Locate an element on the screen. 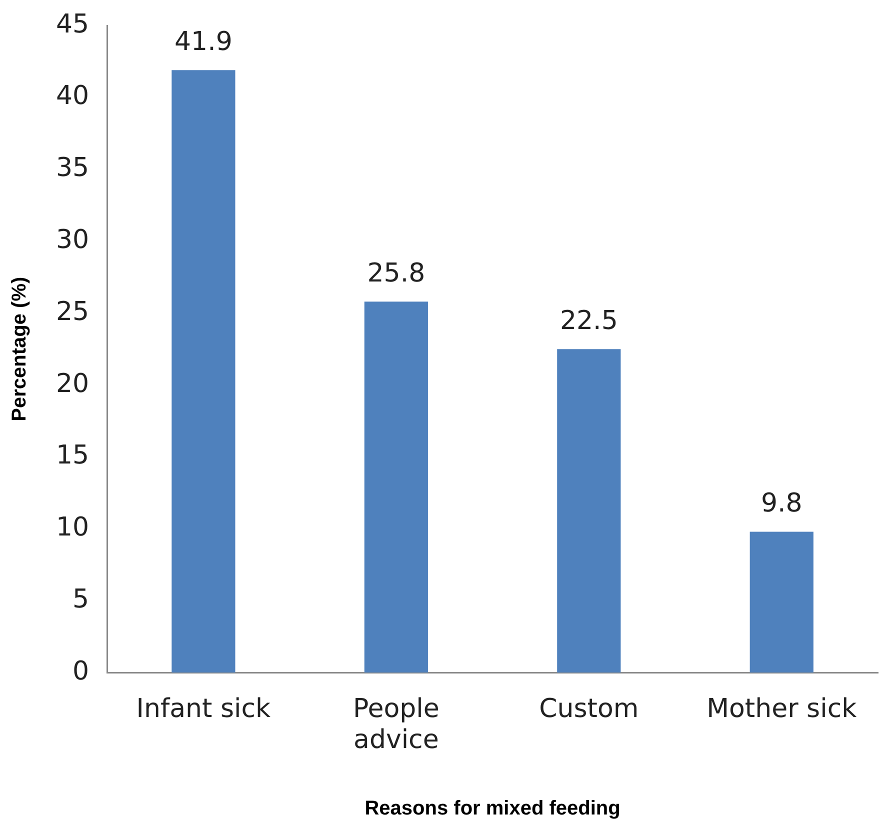 The image size is (884, 833). data-label: 9.8 is located at coordinates (781, 503).